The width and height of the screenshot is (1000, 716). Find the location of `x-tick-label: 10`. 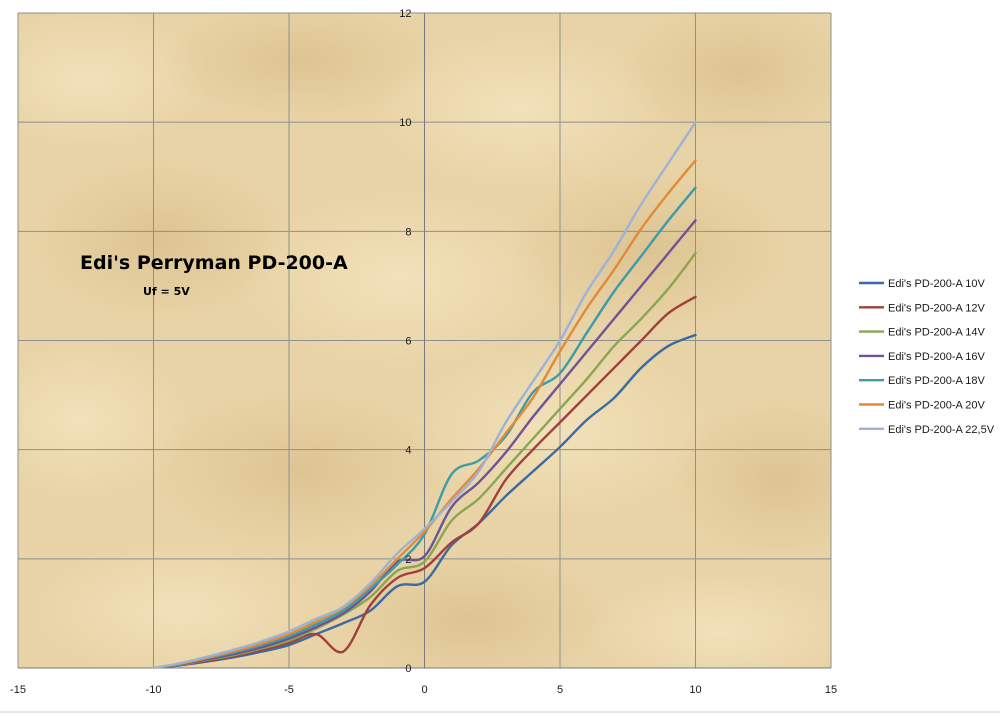

x-tick-label: 10 is located at coordinates (695, 690).